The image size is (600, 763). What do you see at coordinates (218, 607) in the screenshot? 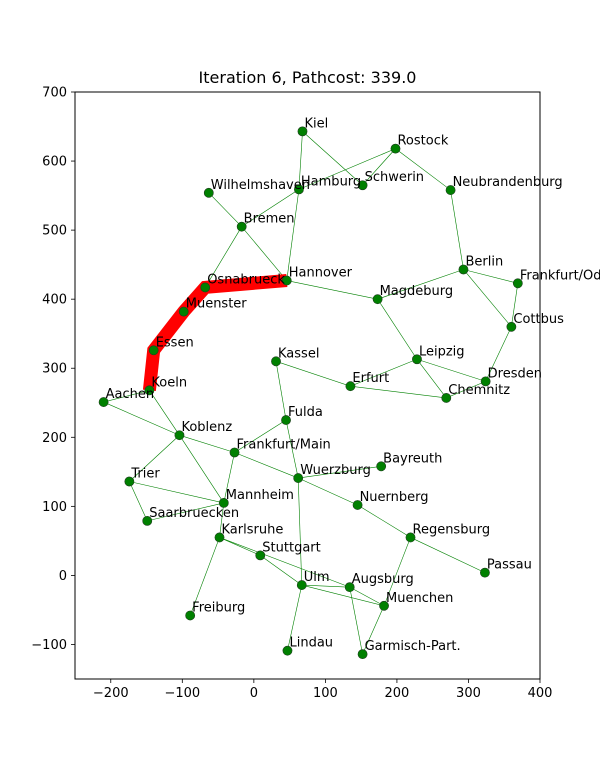
I see `node-label-freiburg: Freiburg` at bounding box center [218, 607].